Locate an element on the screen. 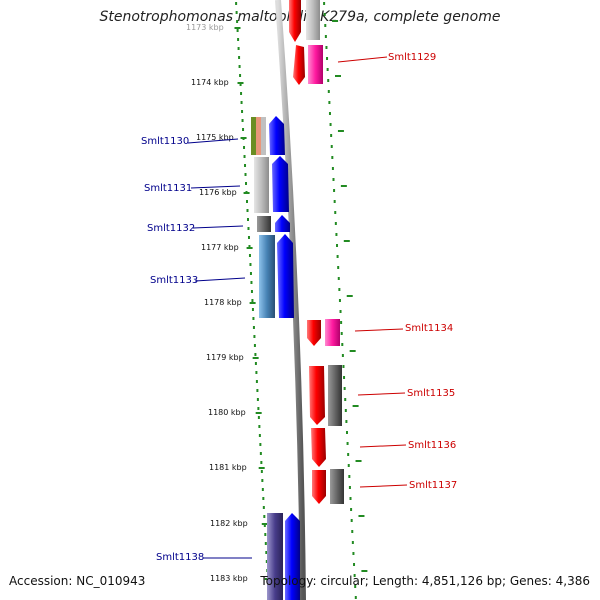  gene-label-smlt1136: Smlt1136 is located at coordinates (432, 445).